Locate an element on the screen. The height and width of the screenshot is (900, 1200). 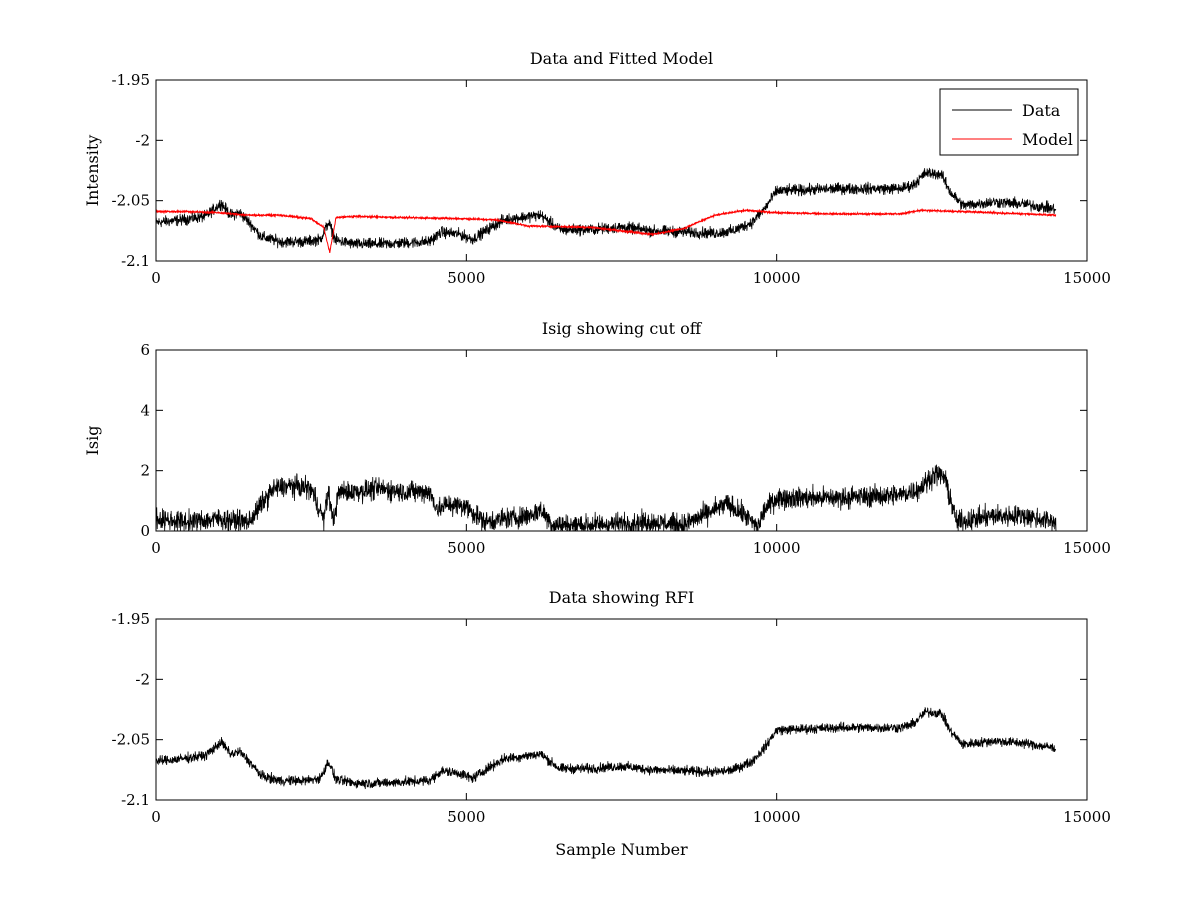
y-tick-label: 0 is located at coordinates (145, 531).